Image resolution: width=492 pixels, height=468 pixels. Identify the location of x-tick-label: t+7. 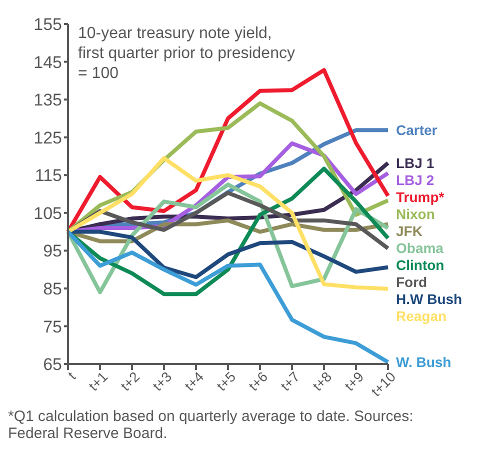
(290, 381).